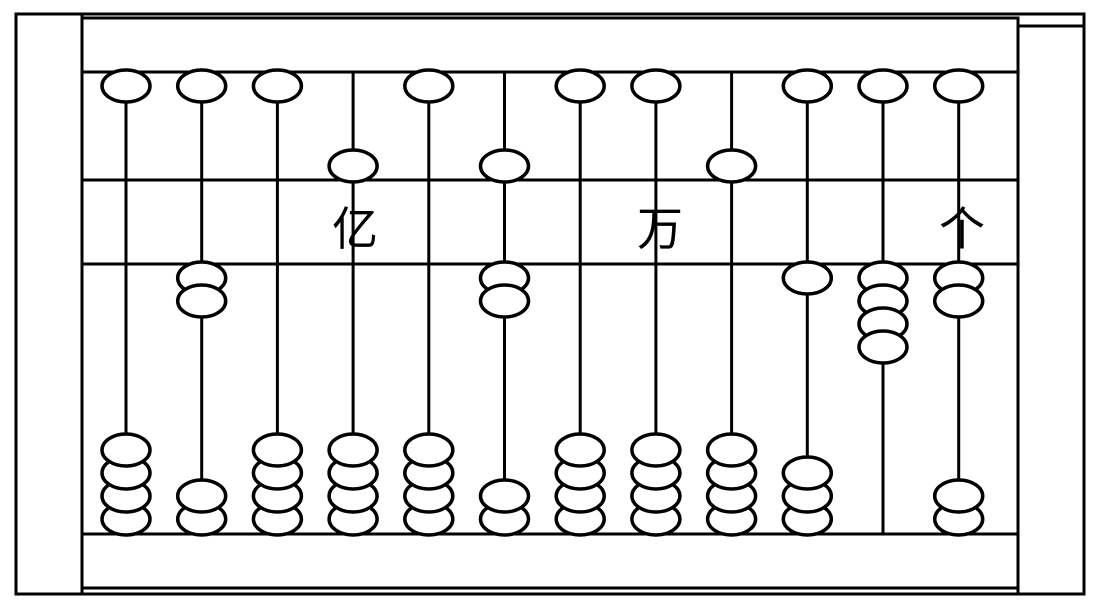 This screenshot has height=606, width=1100. Describe the element at coordinates (962, 229) in the screenshot. I see `place-label-ge: 个` at that location.